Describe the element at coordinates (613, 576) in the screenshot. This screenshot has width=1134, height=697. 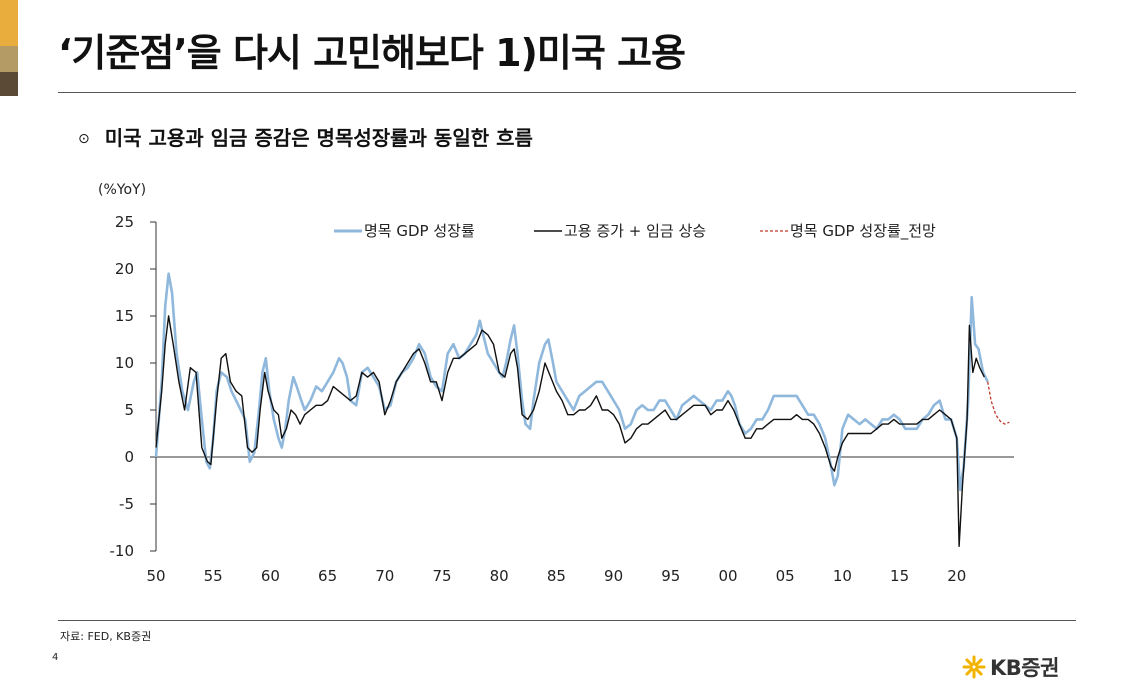
I see `x-tick-label: 90` at that location.